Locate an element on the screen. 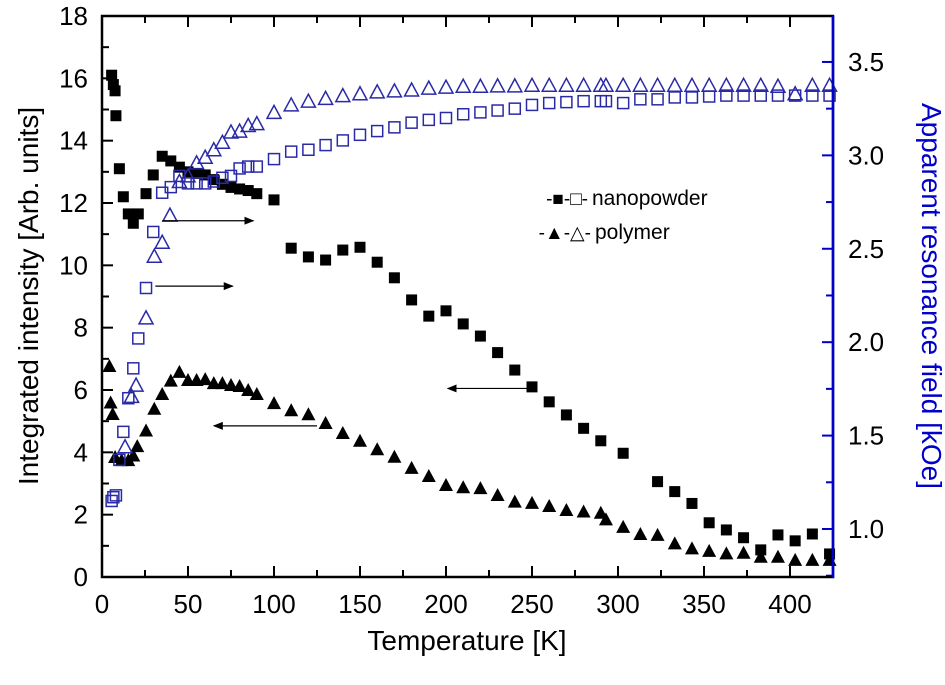 Image resolution: width=945 pixels, height=685 pixels. y2-tick-label: 3.0 is located at coordinates (866, 155).